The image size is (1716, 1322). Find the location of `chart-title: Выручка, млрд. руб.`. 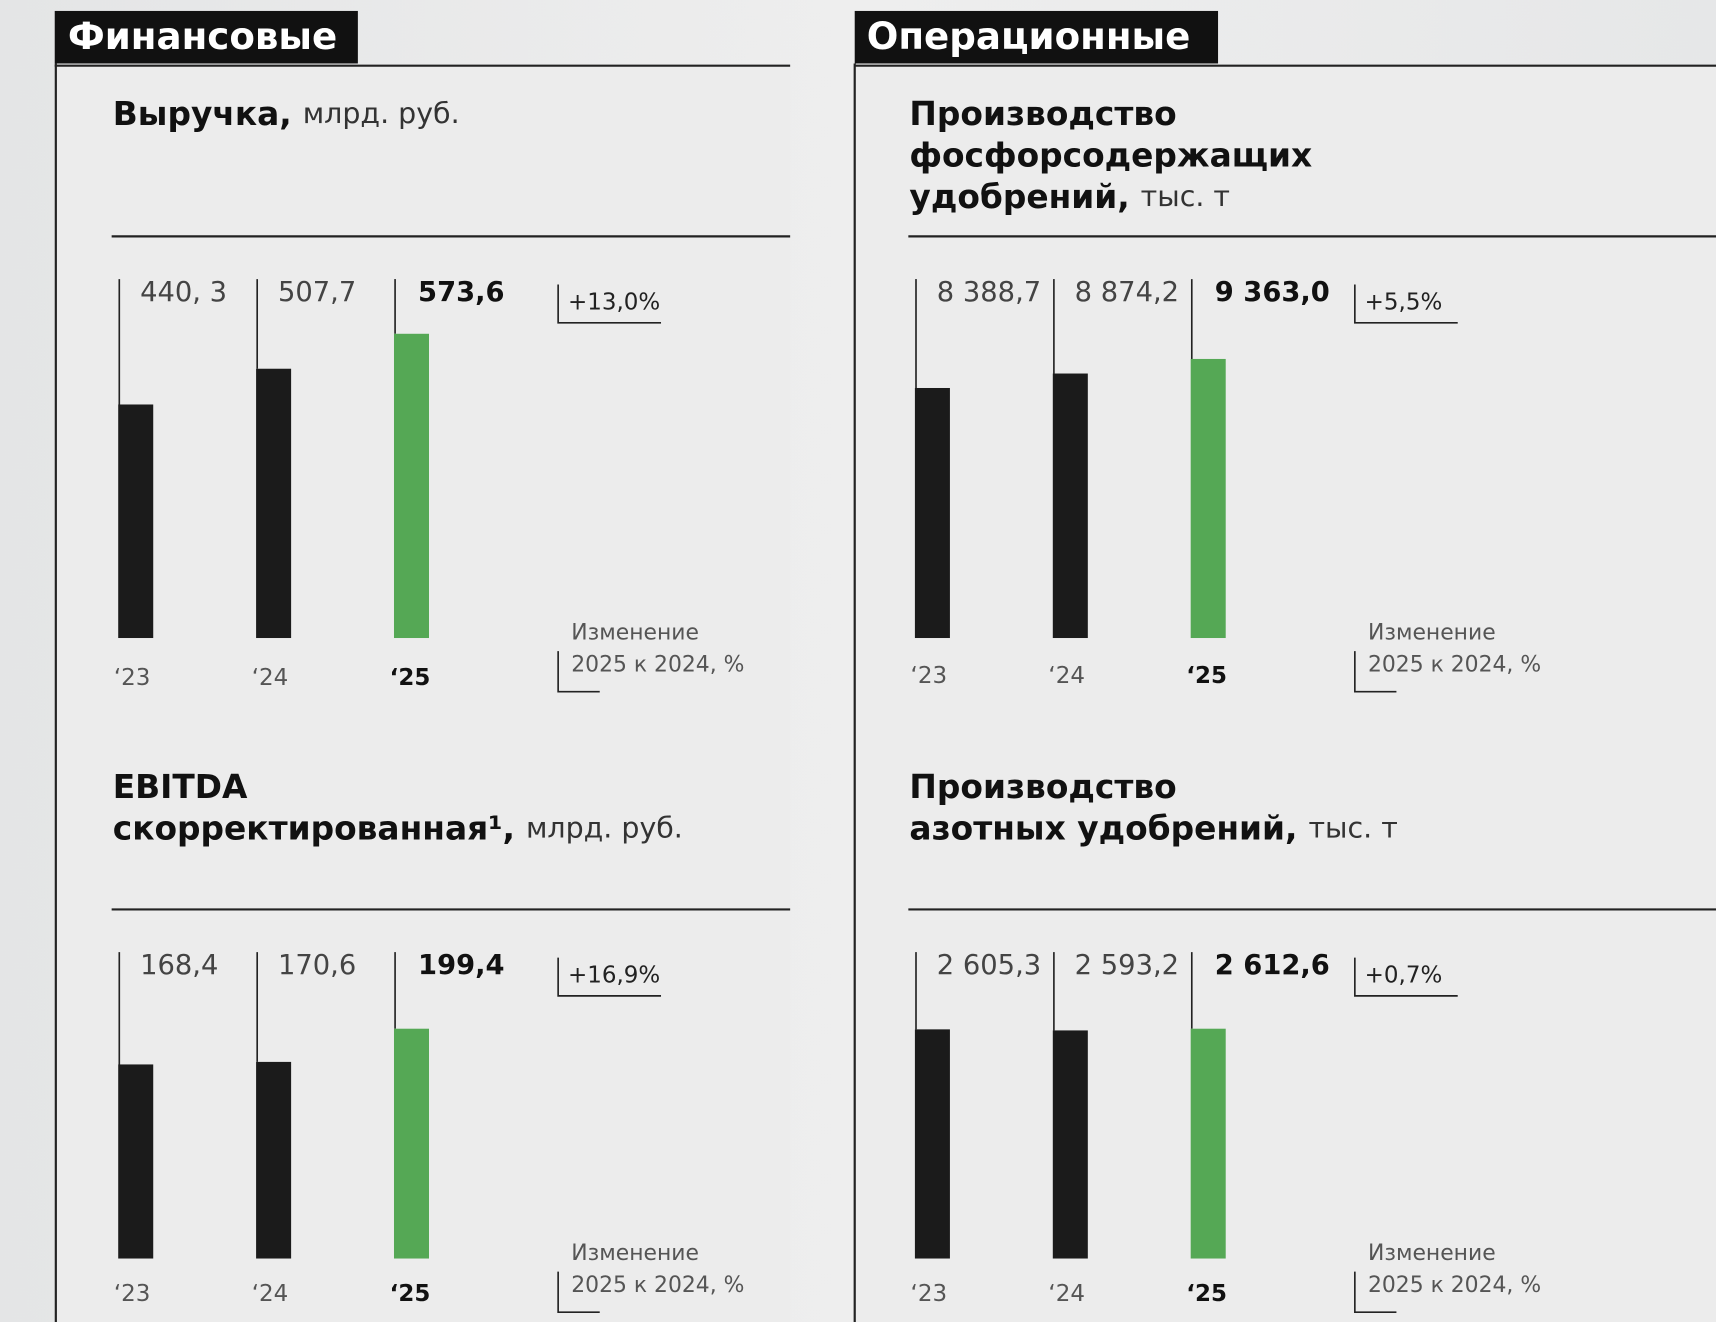

chart-title: Выручка, млрд. руб. is located at coordinates (286, 113).